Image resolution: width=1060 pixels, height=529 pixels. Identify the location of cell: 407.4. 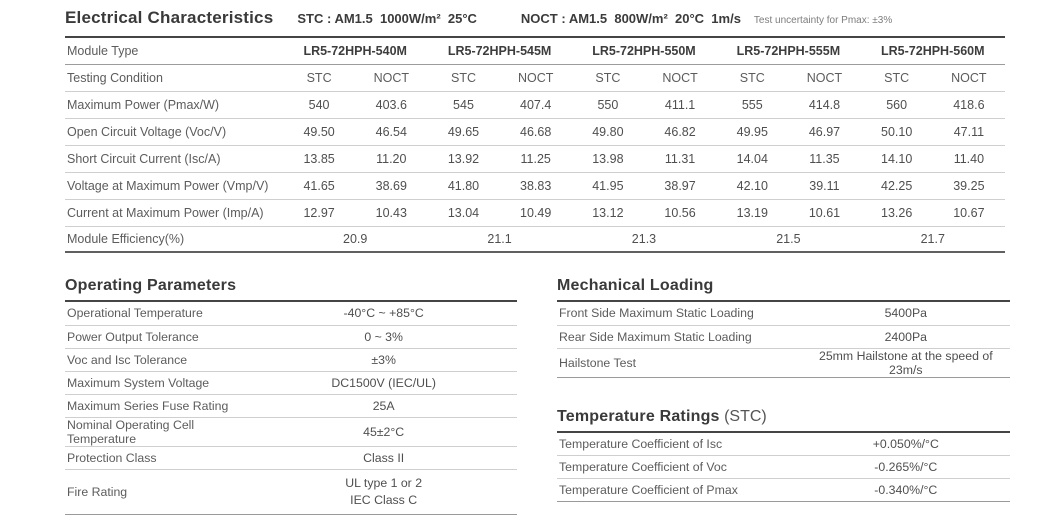
(535, 105).